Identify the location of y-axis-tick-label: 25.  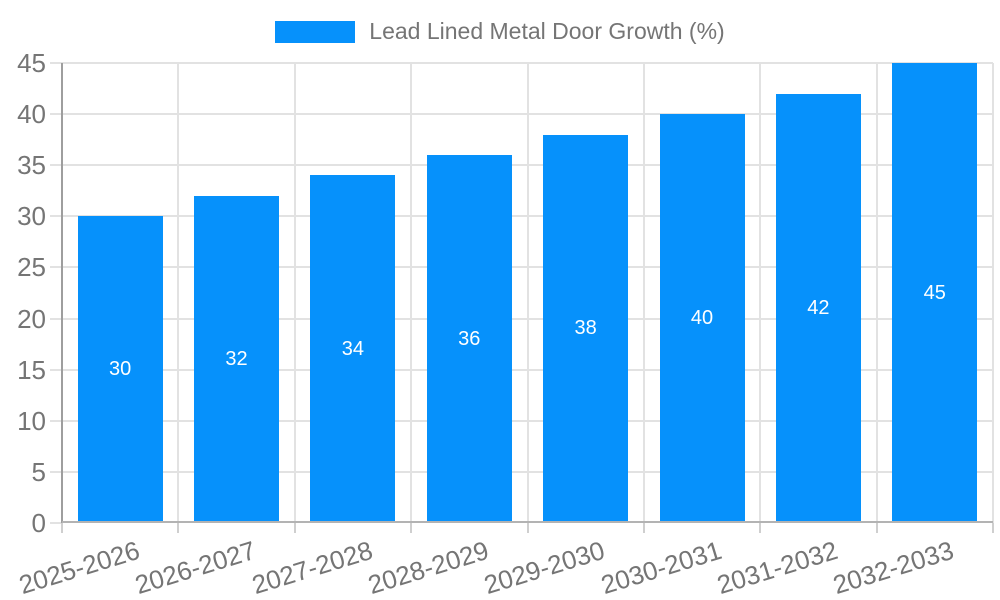
(31, 267).